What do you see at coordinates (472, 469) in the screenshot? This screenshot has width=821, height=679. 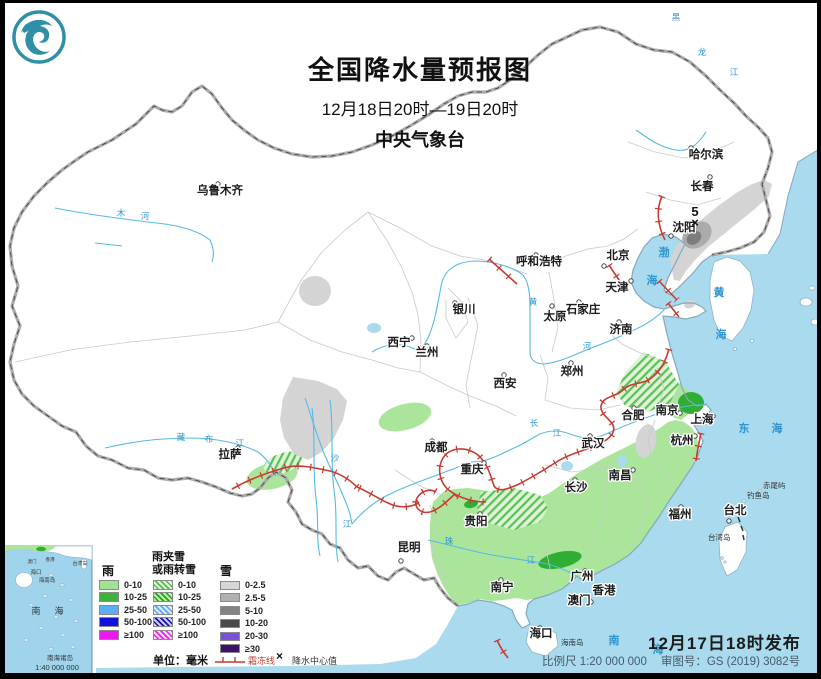 I see `city-label-重庆: 重庆` at bounding box center [472, 469].